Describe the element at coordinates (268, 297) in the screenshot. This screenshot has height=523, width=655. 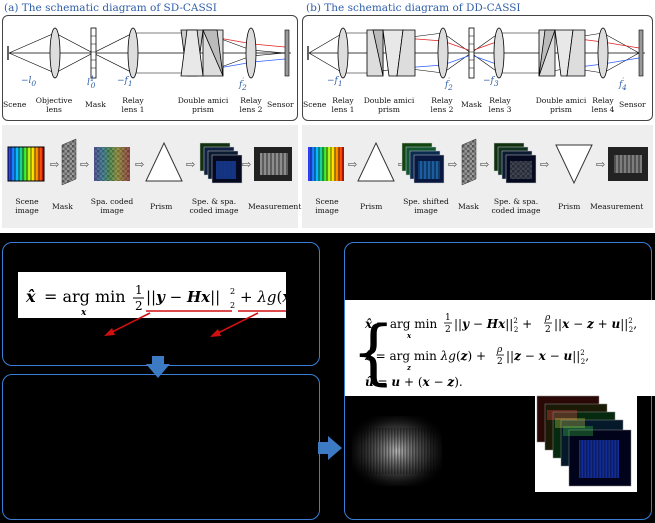
I see `svg-text: + λg(x)` at that location.